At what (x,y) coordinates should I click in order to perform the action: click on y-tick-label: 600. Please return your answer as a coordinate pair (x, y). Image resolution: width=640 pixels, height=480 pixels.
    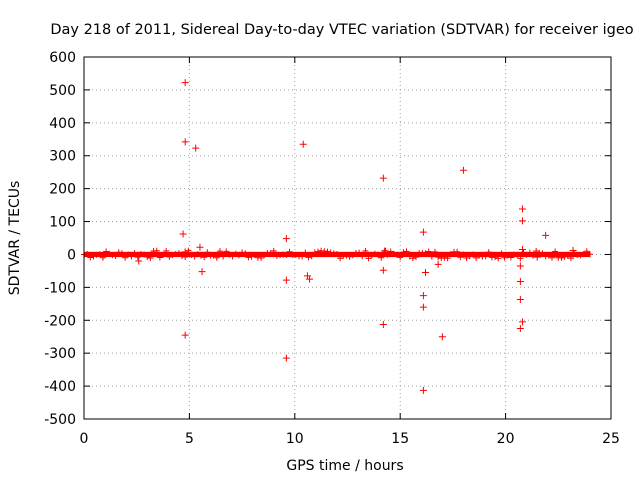
    Looking at the image, I should click on (62, 58).